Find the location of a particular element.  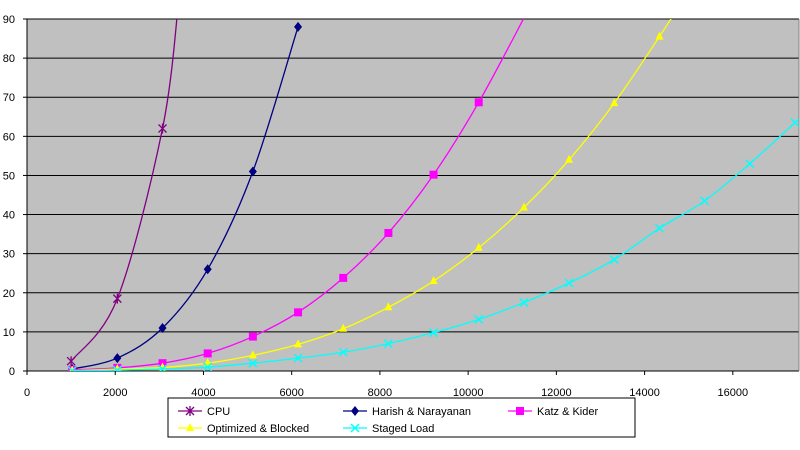

x-tick-label: 14000 is located at coordinates (644, 393).